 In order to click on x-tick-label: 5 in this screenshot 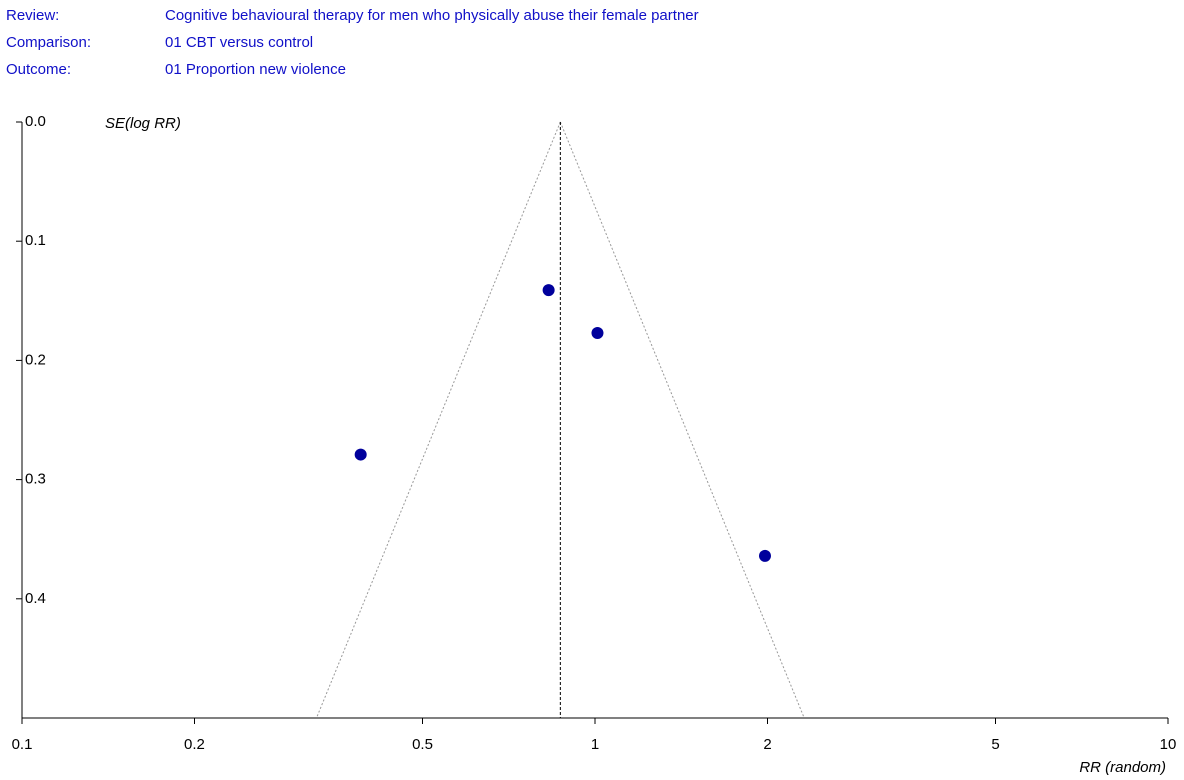, I will do `click(995, 744)`.